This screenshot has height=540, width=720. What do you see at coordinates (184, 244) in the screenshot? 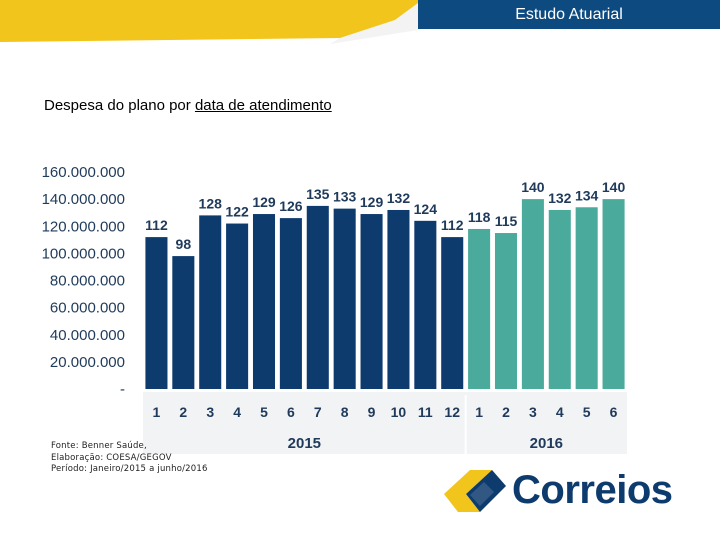
I see `data-label: 98` at bounding box center [184, 244].